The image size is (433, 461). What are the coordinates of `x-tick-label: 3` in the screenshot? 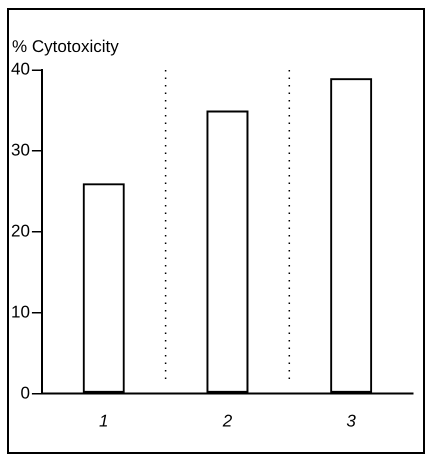 It's located at (351, 421).